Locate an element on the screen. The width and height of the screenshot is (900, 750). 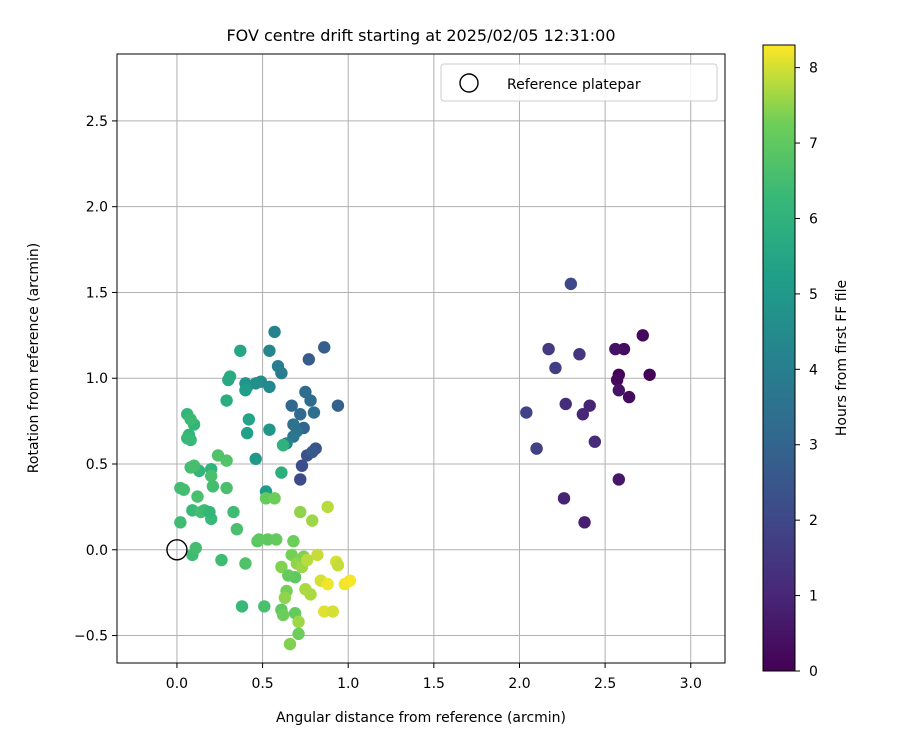
colorbar-label: Hours from first FF file is located at coordinates (842, 358).